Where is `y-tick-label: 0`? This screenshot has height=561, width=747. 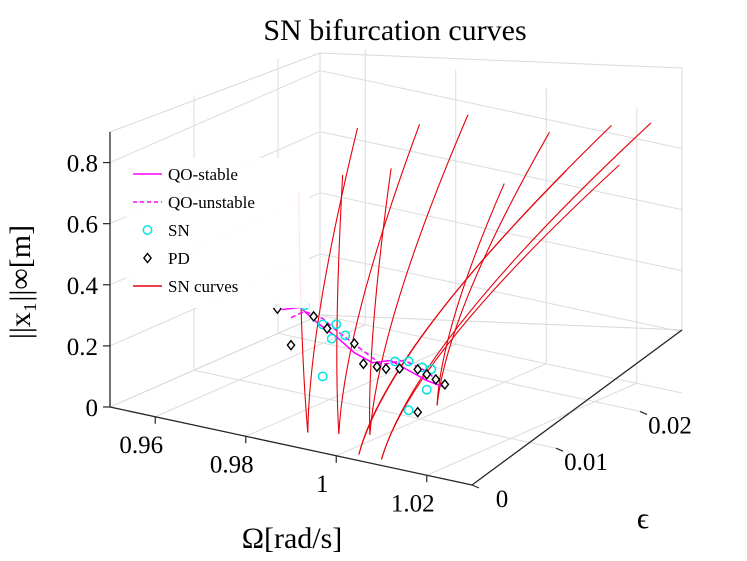
y-tick-label: 0 is located at coordinates (502, 499).